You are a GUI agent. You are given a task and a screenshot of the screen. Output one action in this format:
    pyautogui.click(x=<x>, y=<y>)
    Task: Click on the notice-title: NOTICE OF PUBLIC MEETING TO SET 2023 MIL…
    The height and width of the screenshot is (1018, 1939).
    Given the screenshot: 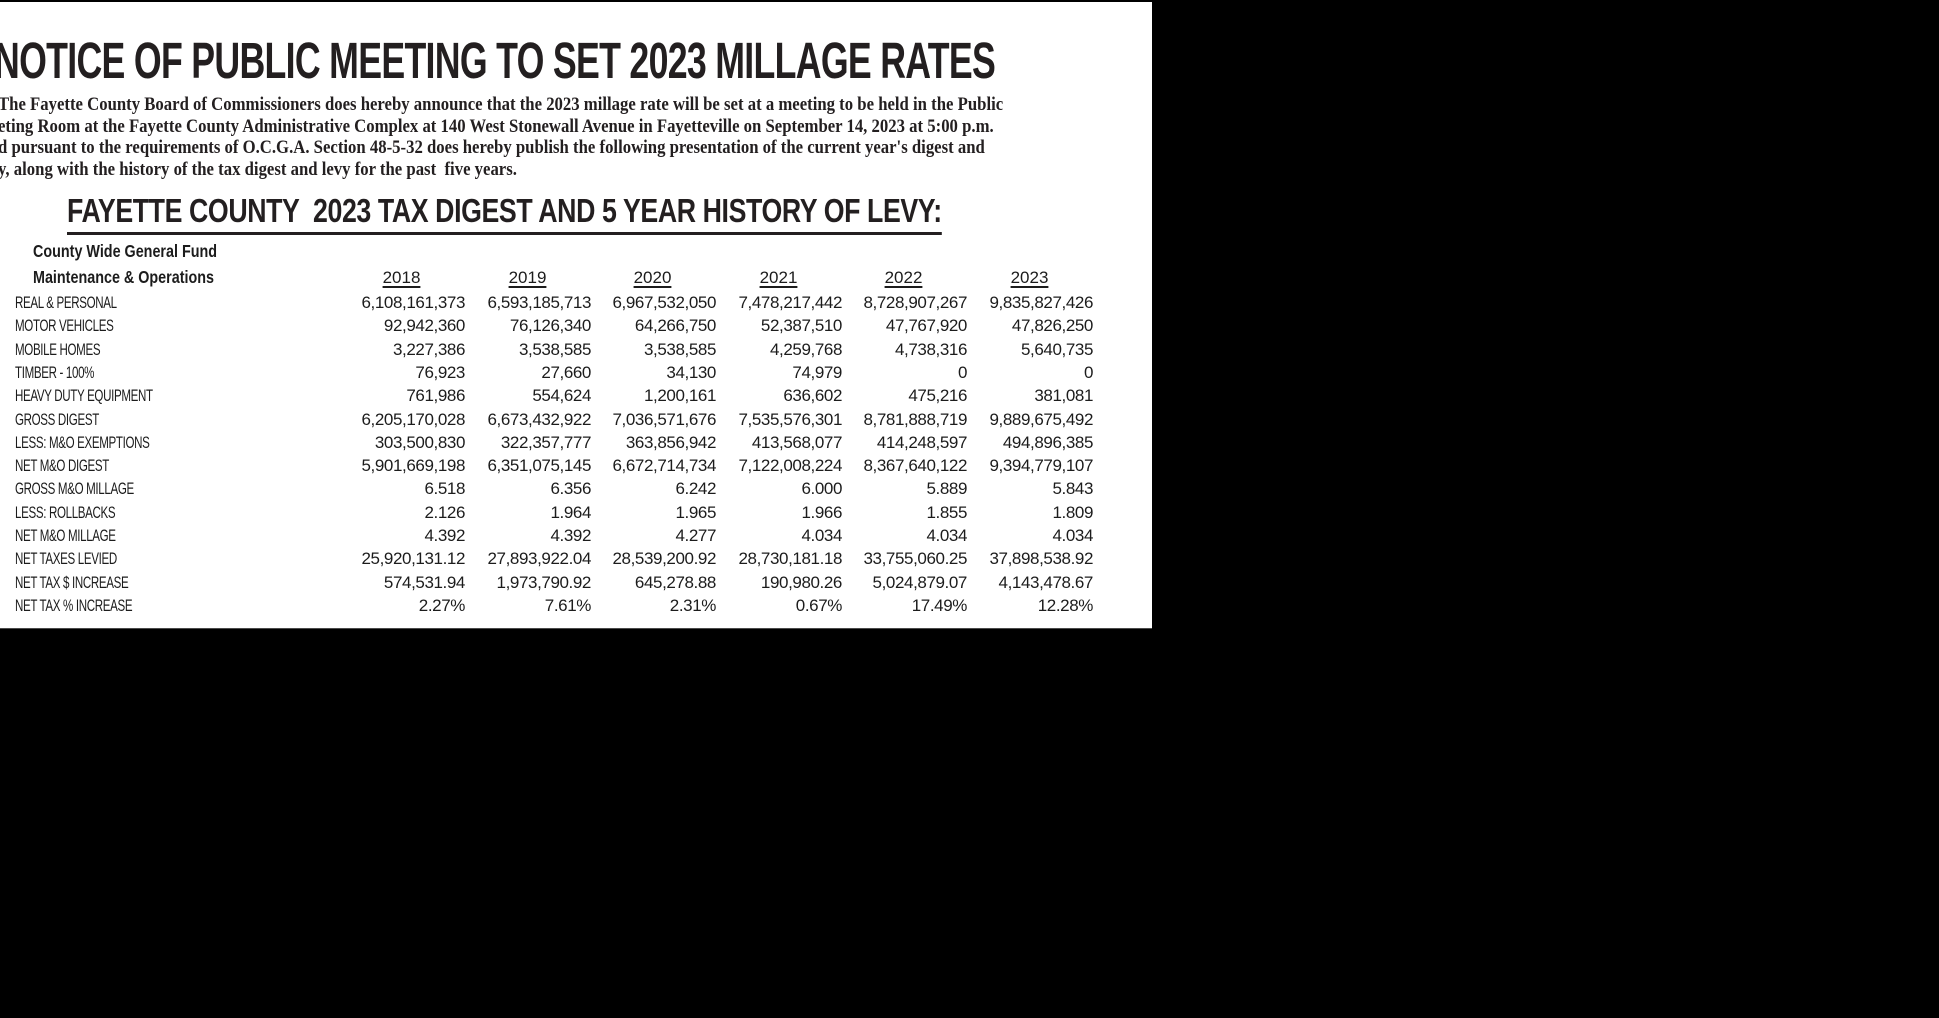 What is the action you would take?
    pyautogui.click(x=498, y=60)
    